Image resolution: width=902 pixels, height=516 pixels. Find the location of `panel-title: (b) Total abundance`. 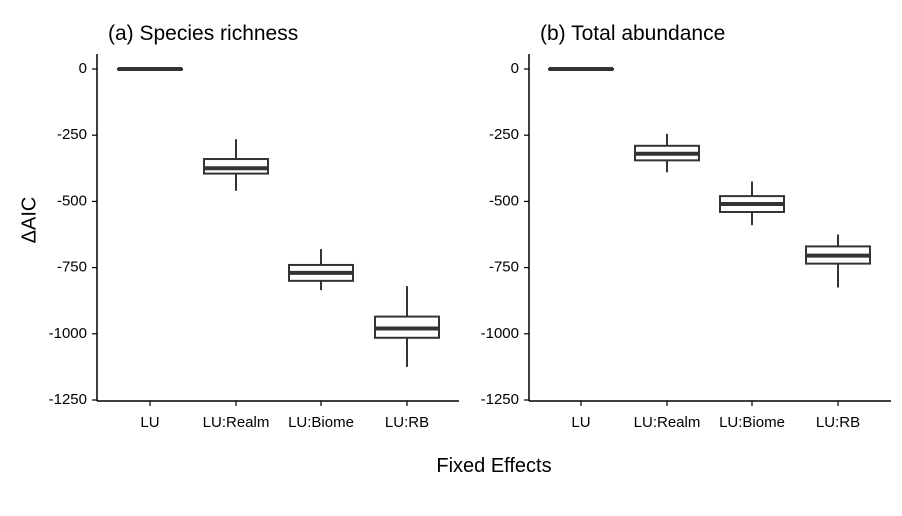

panel-title: (b) Total abundance is located at coordinates (632, 33).